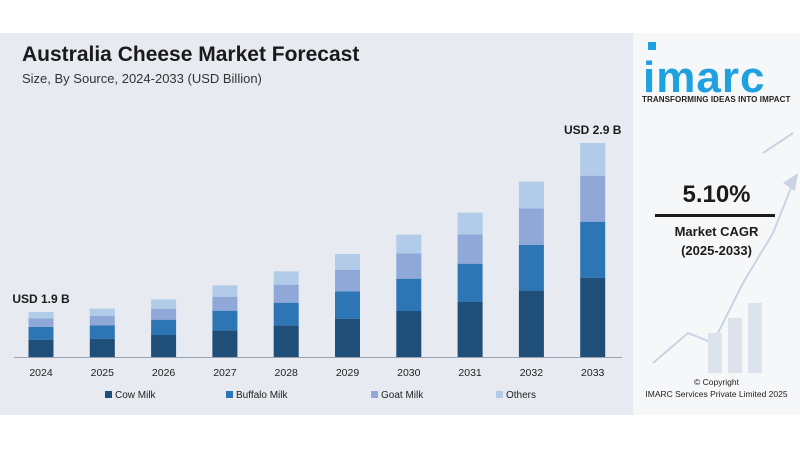 This screenshot has width=800, height=450. What do you see at coordinates (164, 373) in the screenshot?
I see `x-tick-label: 2026` at bounding box center [164, 373].